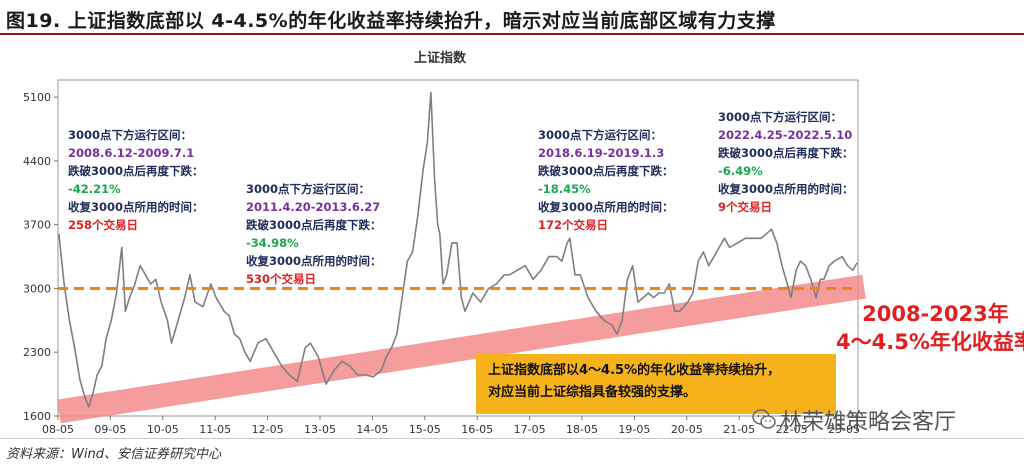 Image resolution: width=1024 pixels, height=467 pixels. What do you see at coordinates (530, 429) in the screenshot?
I see `x-tick-label: 17-05` at bounding box center [530, 429].